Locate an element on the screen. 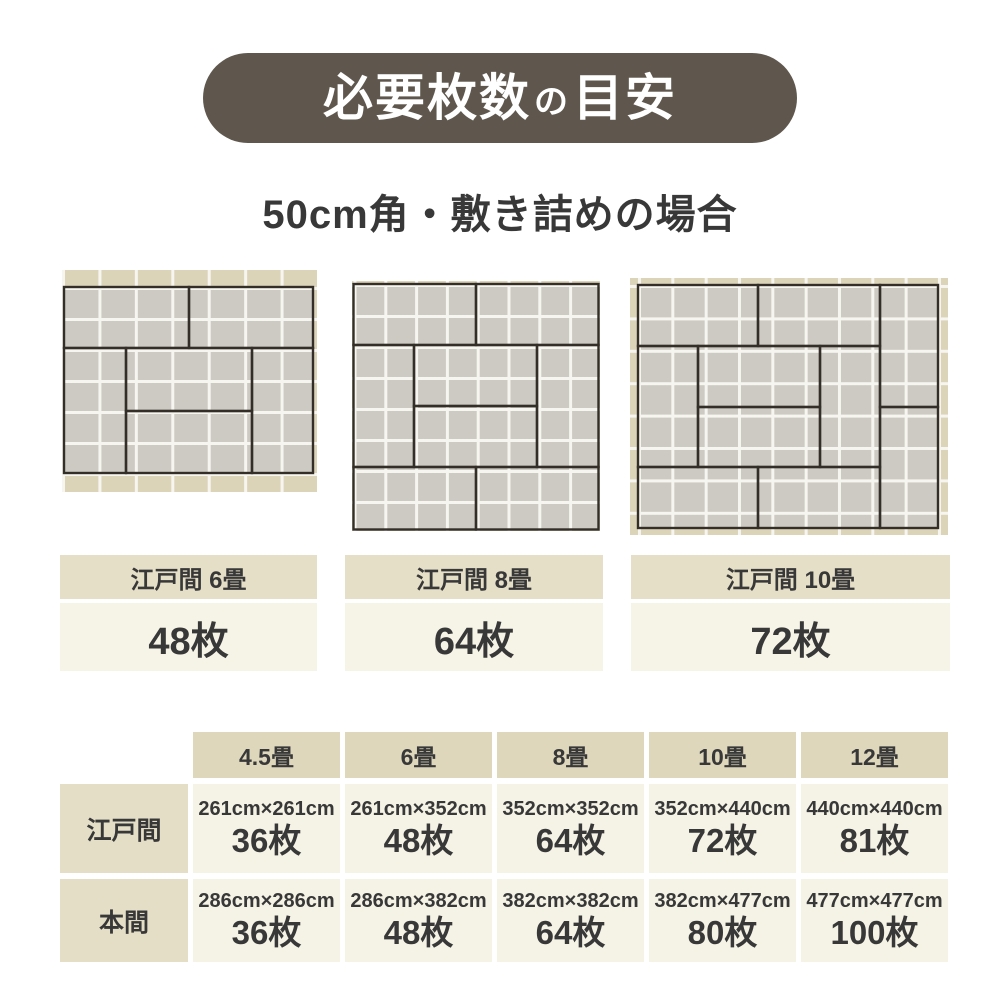  layout-count-label: 64枚 is located at coordinates (474, 637).